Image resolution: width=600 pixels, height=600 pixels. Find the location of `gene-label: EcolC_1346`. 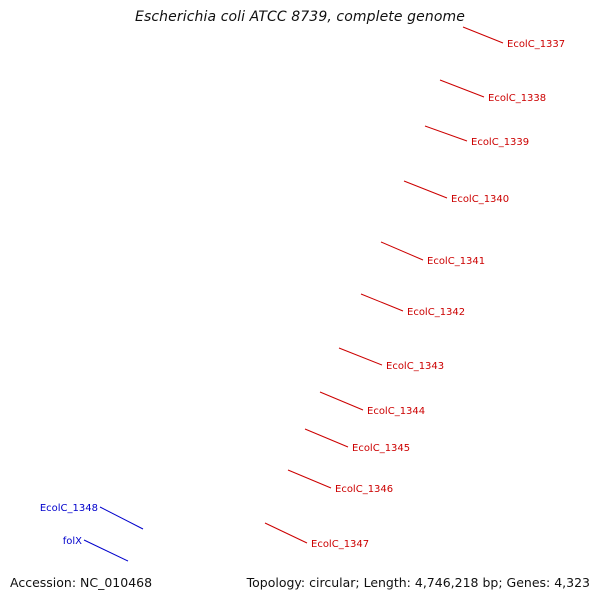

gene-label: EcolC_1346 is located at coordinates (364, 489).